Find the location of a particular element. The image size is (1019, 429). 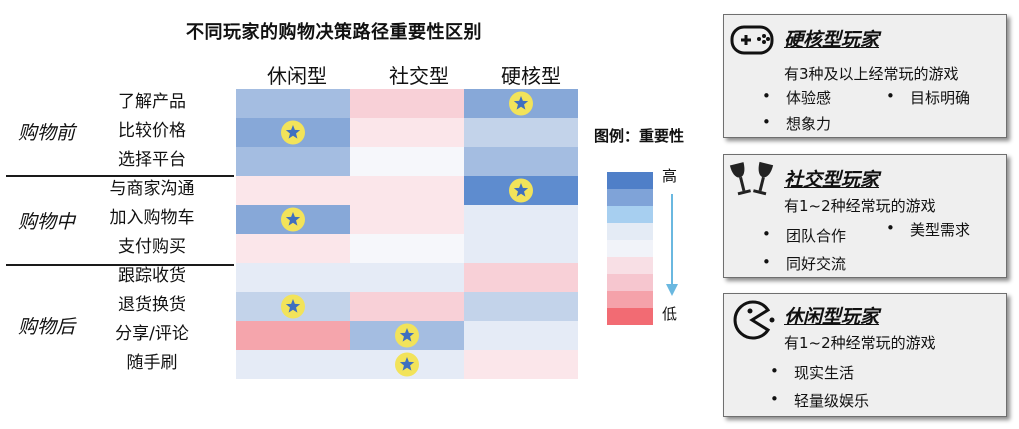

card-bullet: 同好交流 is located at coordinates (804, 263).